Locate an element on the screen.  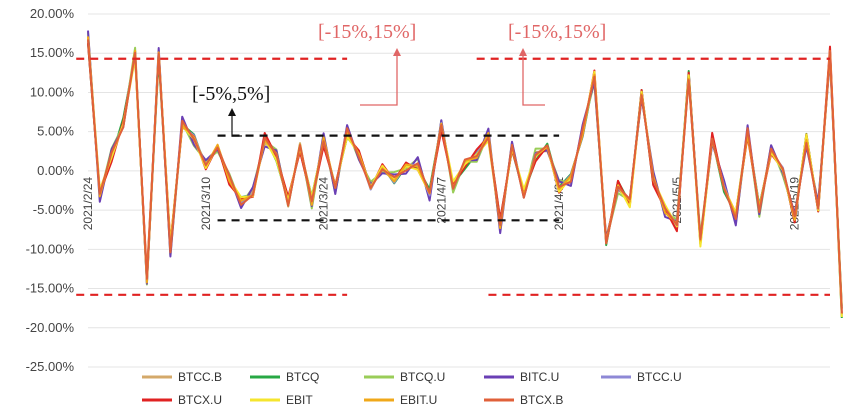
annotation-left-range: [-15%,15%] is located at coordinates (367, 32).